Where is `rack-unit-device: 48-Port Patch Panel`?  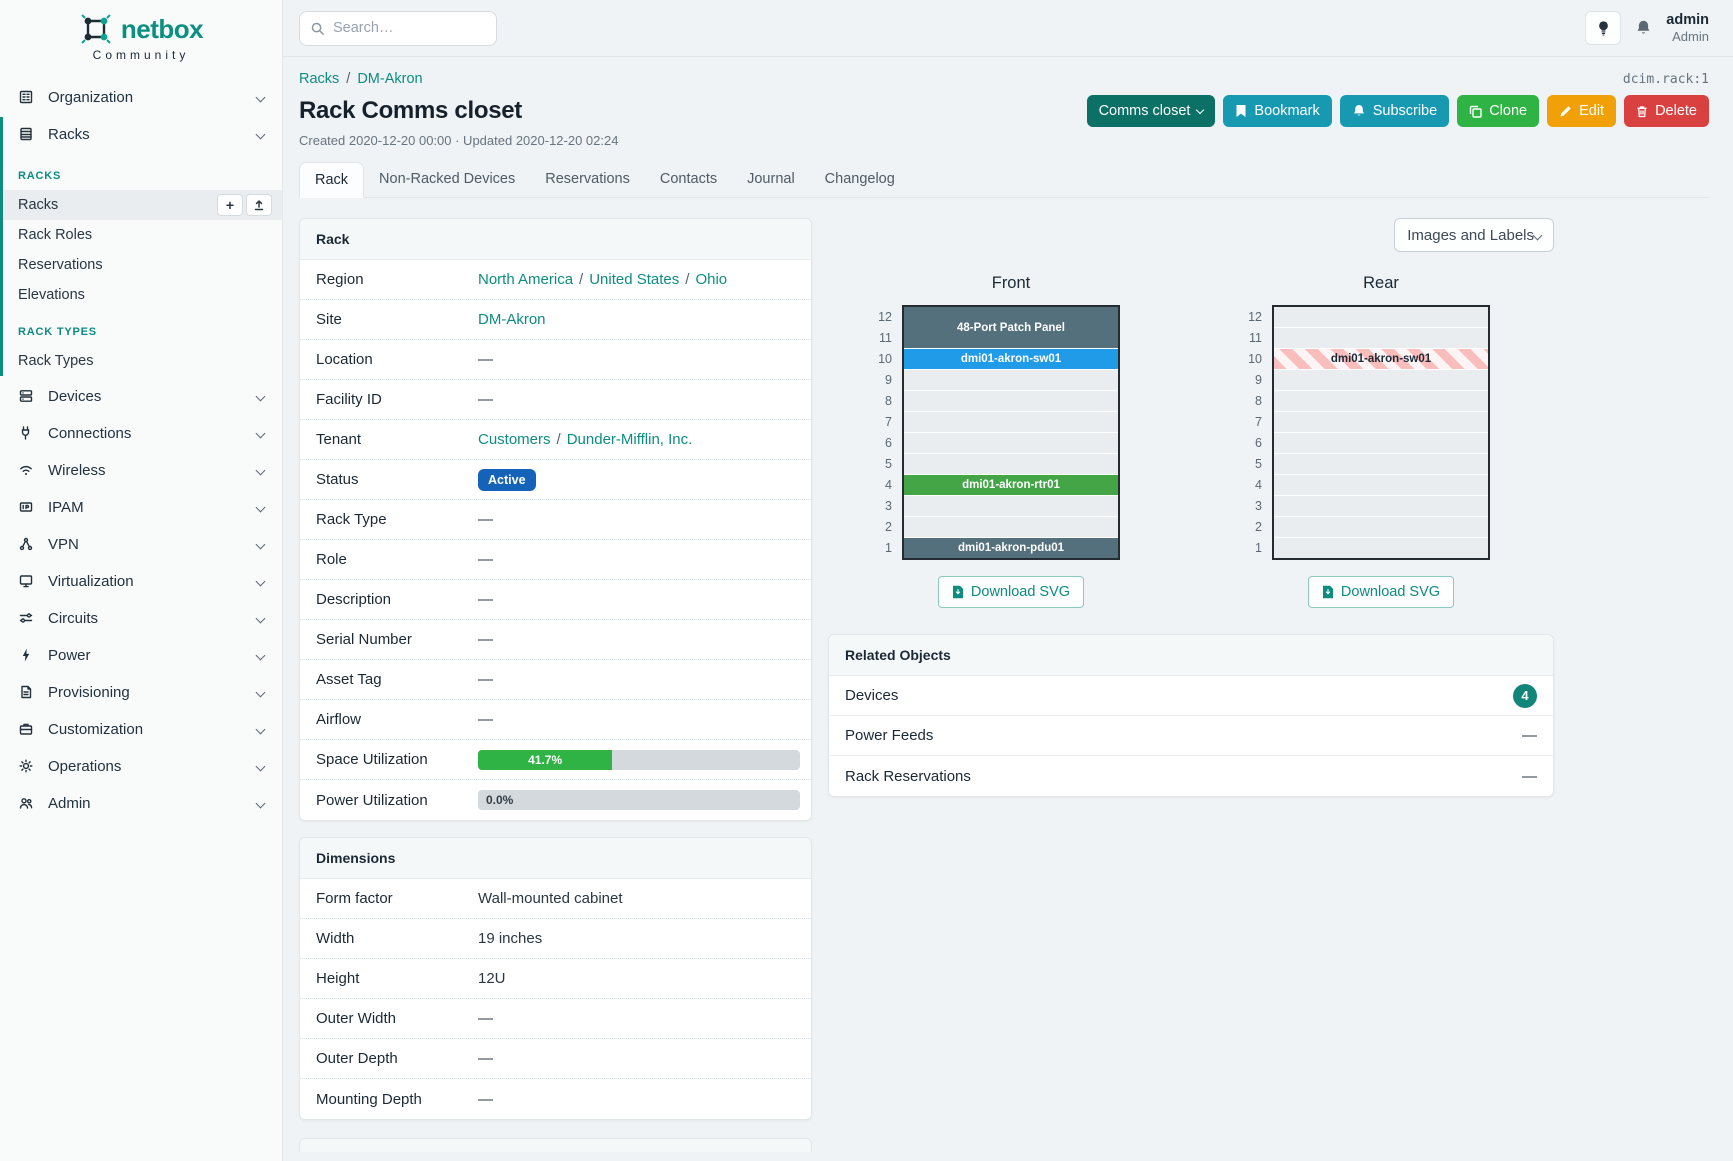 rack-unit-device: 48-Port Patch Panel is located at coordinates (1011, 327).